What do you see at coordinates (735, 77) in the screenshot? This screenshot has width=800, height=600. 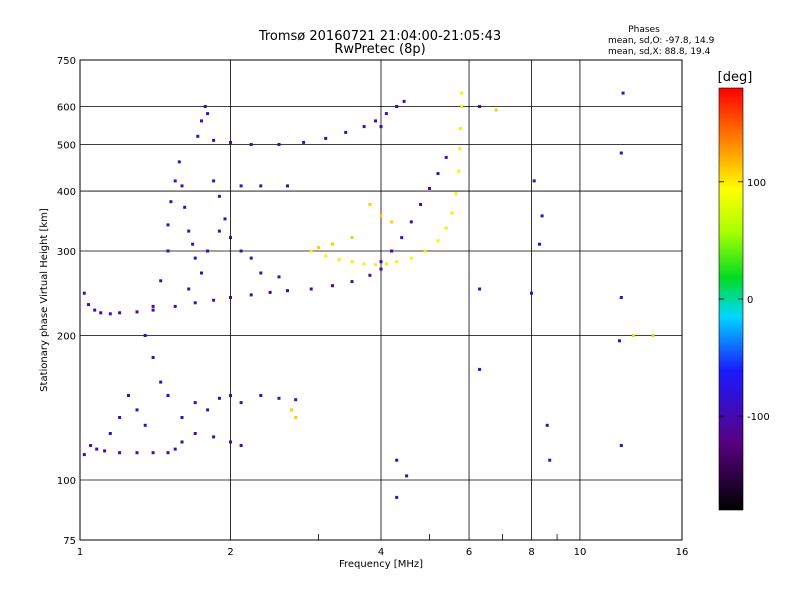 I see `colorbar-label: [deg]` at bounding box center [735, 77].